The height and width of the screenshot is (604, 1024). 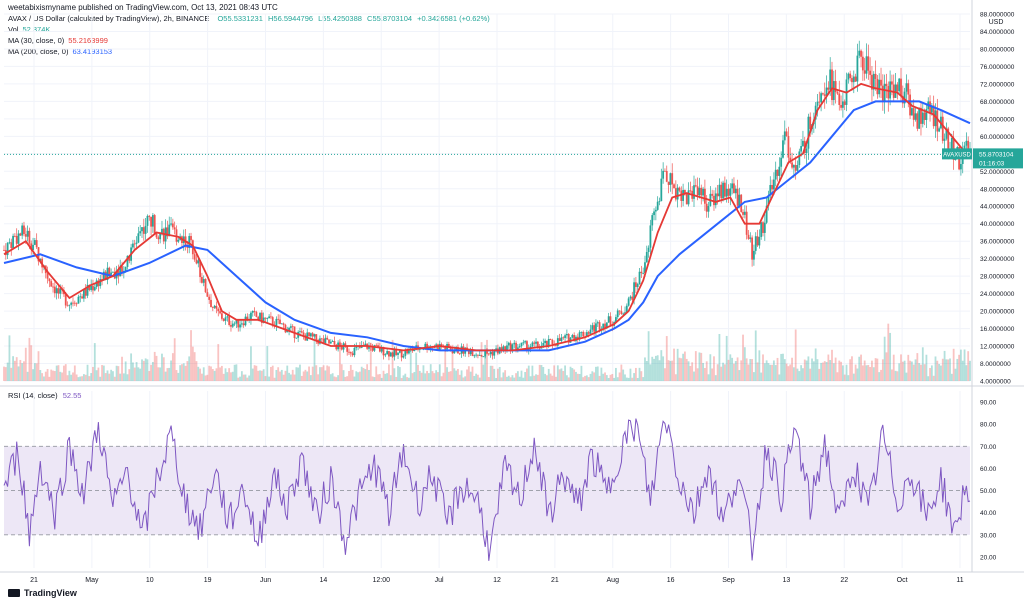 What do you see at coordinates (42, 593) in the screenshot?
I see `tradingview-logo: TradingView` at bounding box center [42, 593].